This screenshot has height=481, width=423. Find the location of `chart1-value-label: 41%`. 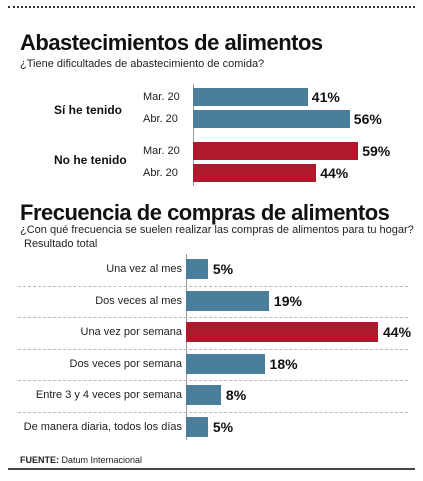

chart1-value-label: 41% is located at coordinates (325, 97).